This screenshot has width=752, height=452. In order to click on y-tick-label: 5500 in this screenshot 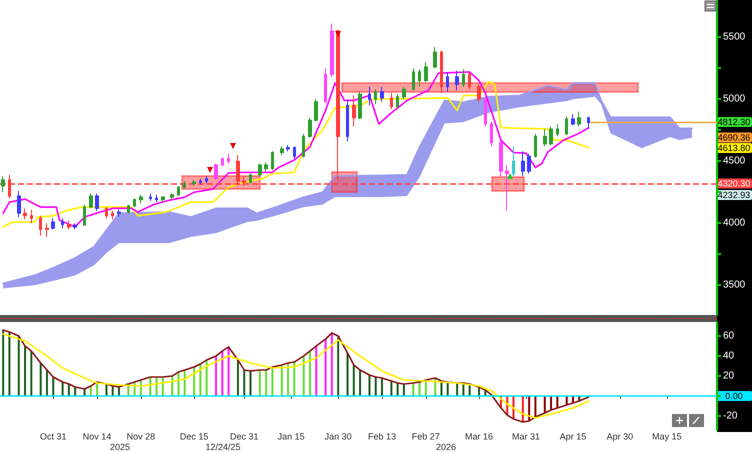, I will do `click(734, 37)`.